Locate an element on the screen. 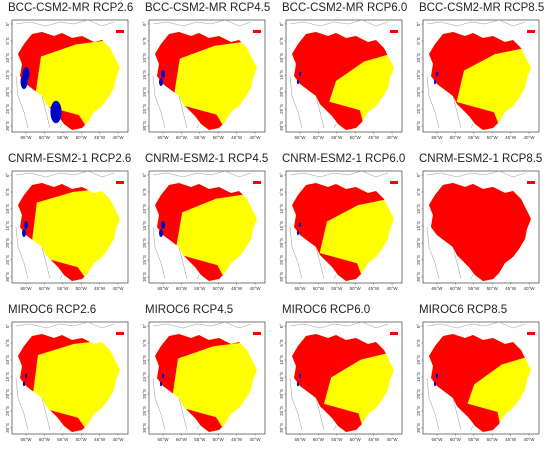  panel-title: MIROC6 RCP2.6 is located at coordinates (52, 310).